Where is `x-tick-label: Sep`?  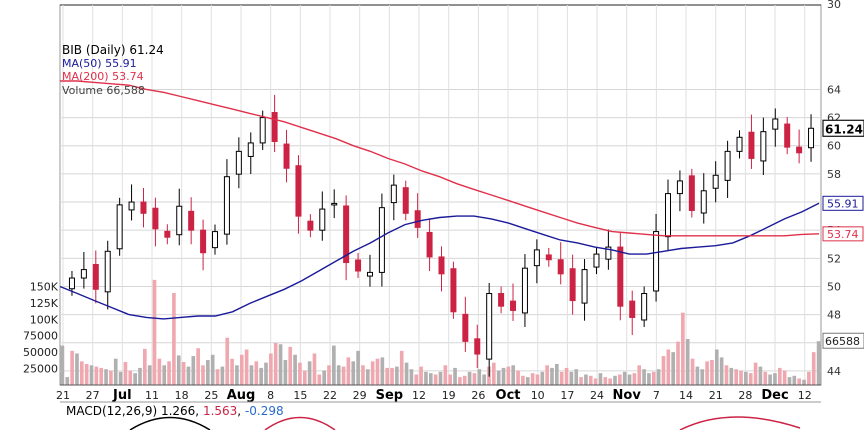
x-tick-label: Sep is located at coordinates (390, 395).